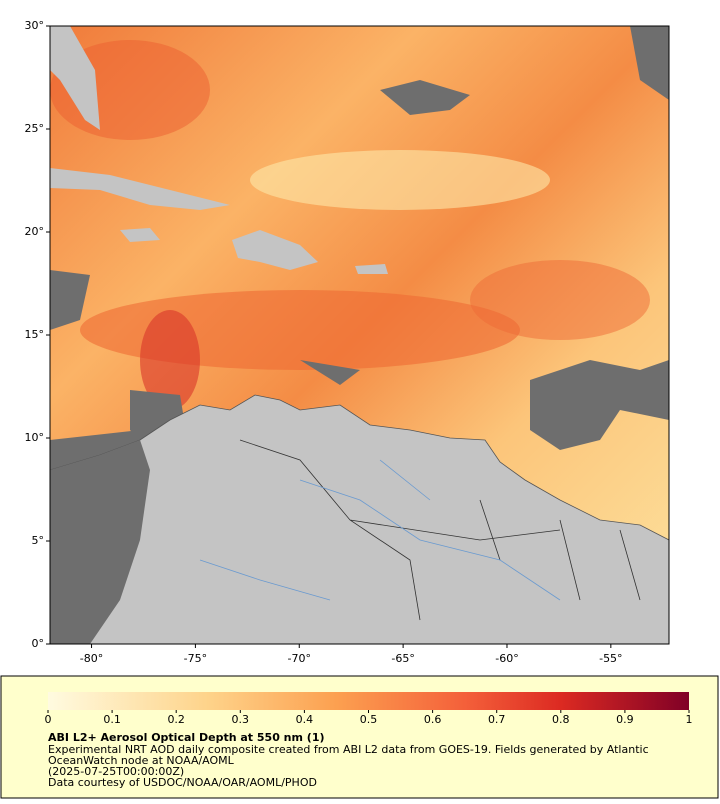  Describe the element at coordinates (368, 701) in the screenshot. I see `colorbar` at that location.